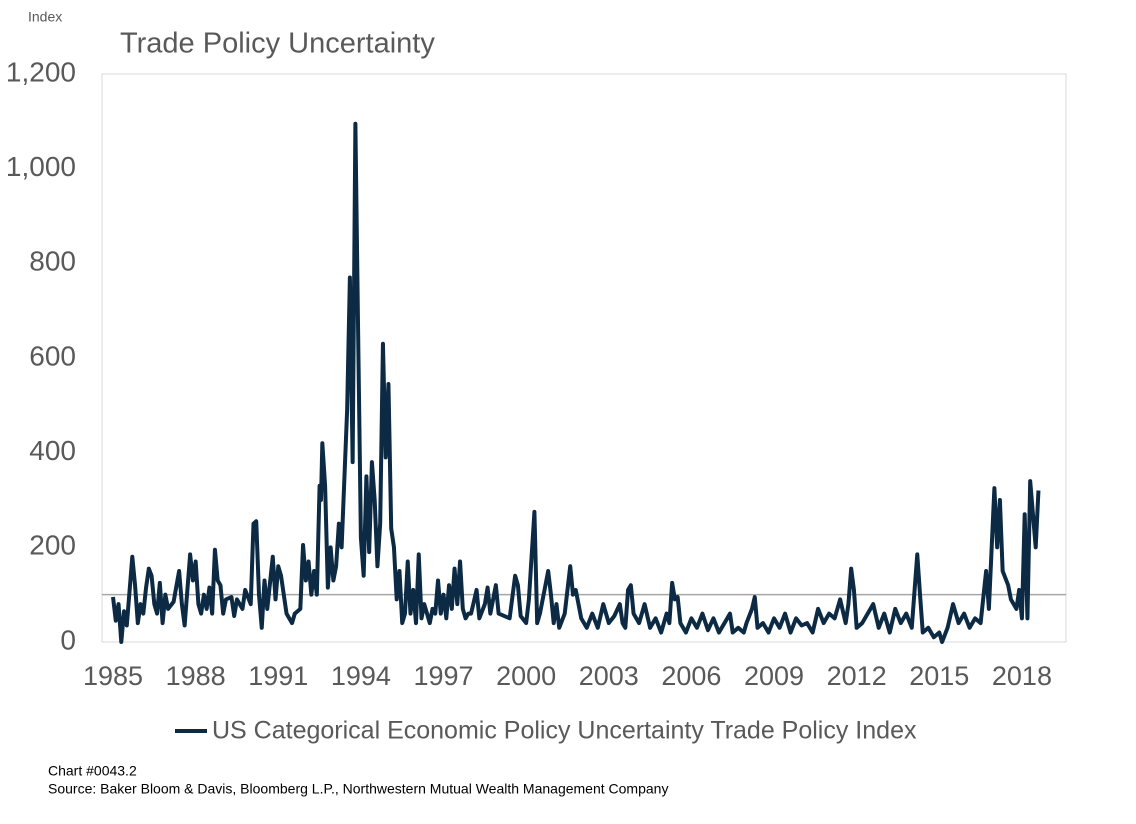  Describe the element at coordinates (196, 676) in the screenshot. I see `x-tick-label: 1988` at that location.